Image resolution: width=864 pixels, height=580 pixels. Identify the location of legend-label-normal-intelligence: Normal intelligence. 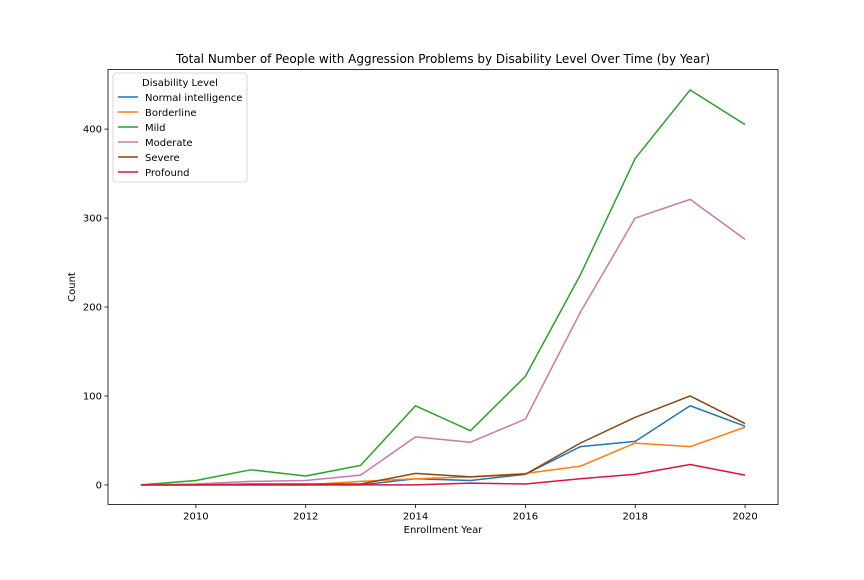
(193, 98).